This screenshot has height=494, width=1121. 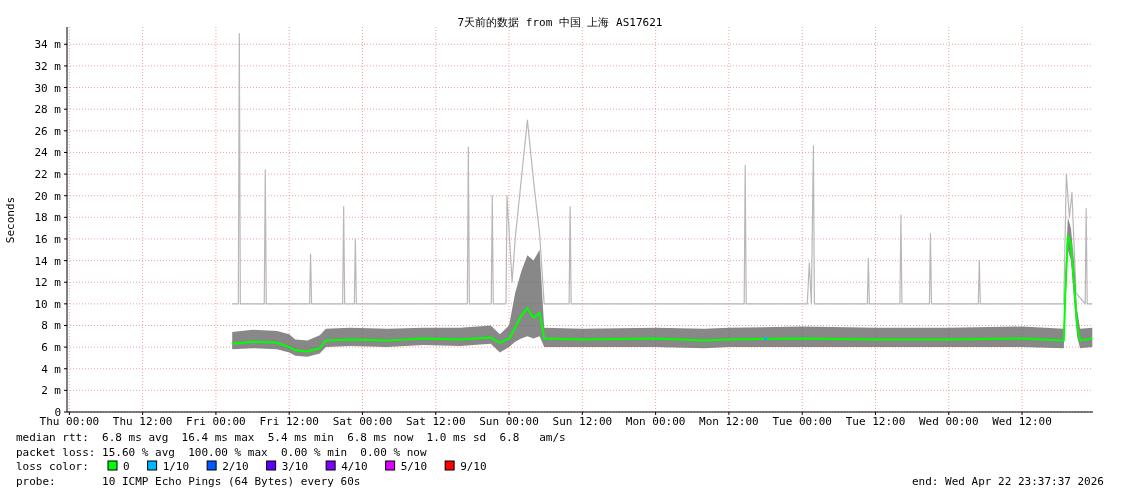 What do you see at coordinates (560, 22) in the screenshot?
I see `chart-title: 7天前的数据 from 中国 上海 AS17621` at bounding box center [560, 22].